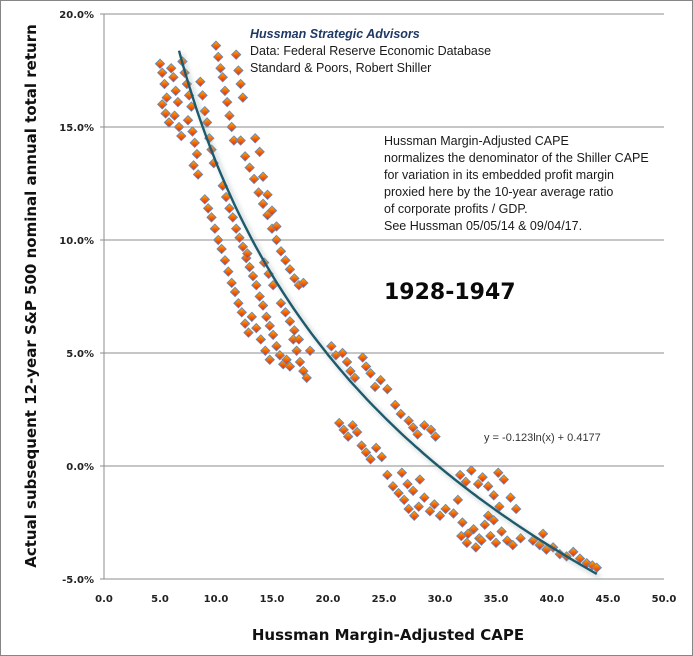 This screenshot has height=656, width=693. What do you see at coordinates (80, 354) in the screenshot?
I see `y-tick-label: 5.0%` at bounding box center [80, 354].